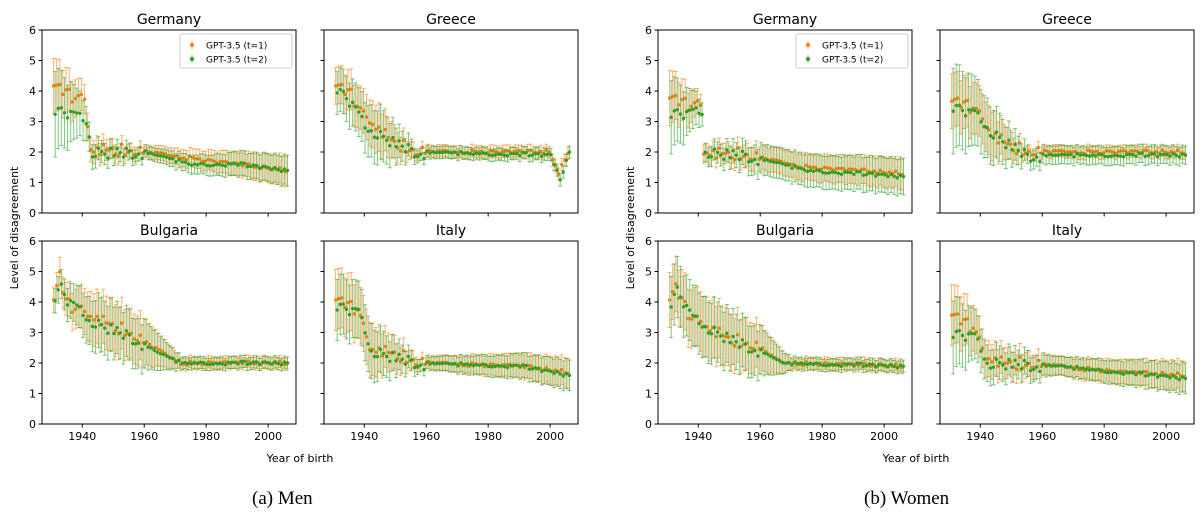  What do you see at coordinates (1069, 117) in the screenshot?
I see `series-t2` at bounding box center [1069, 117].